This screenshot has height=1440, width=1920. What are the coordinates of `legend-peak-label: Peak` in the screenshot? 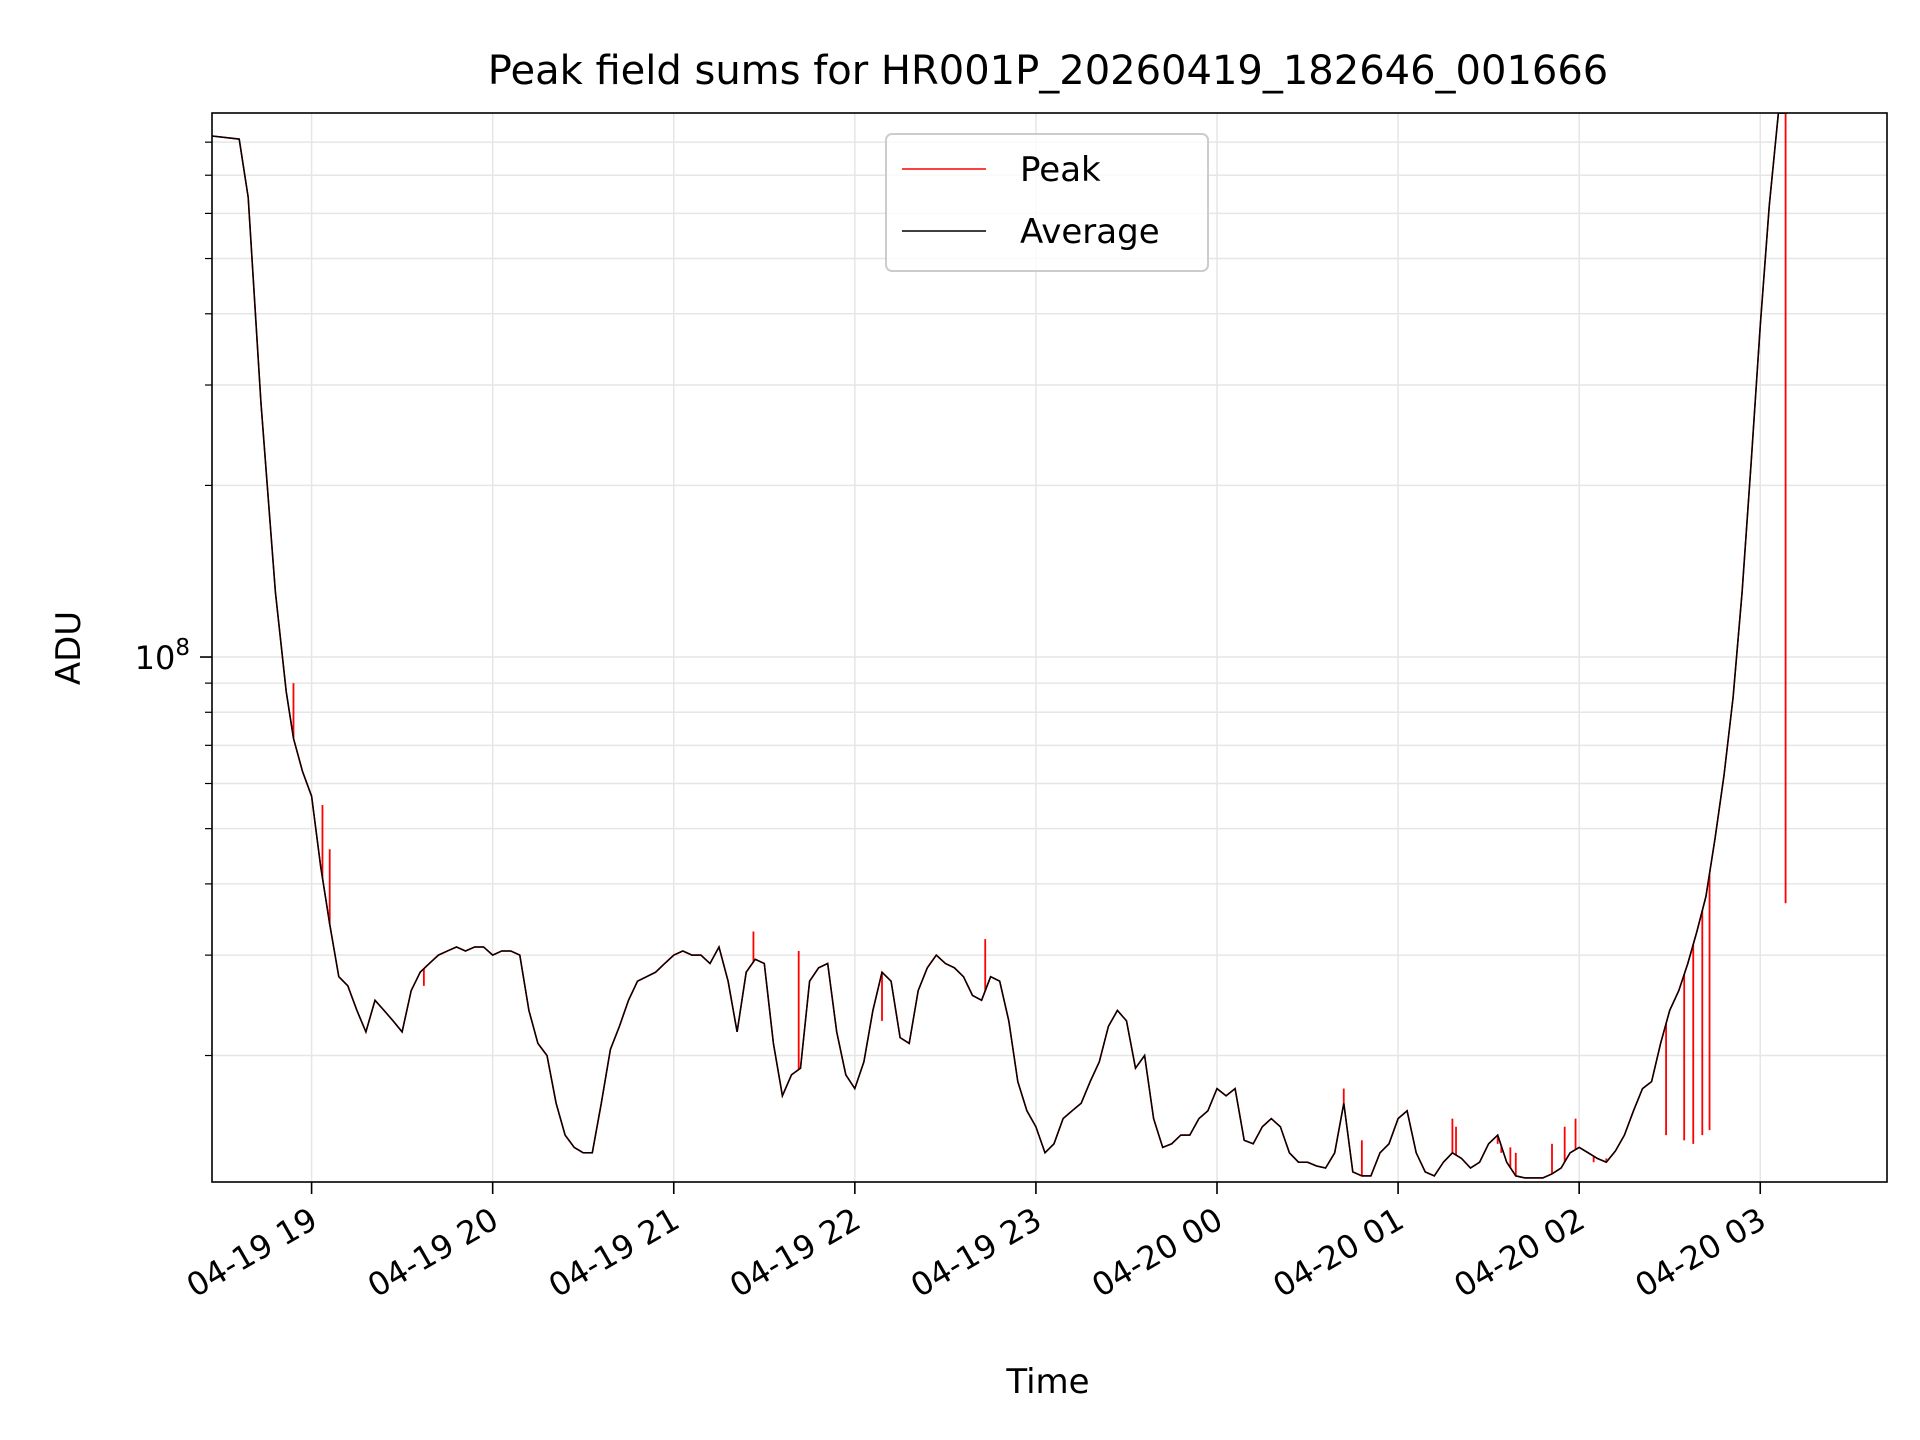 It's located at (1060, 170).